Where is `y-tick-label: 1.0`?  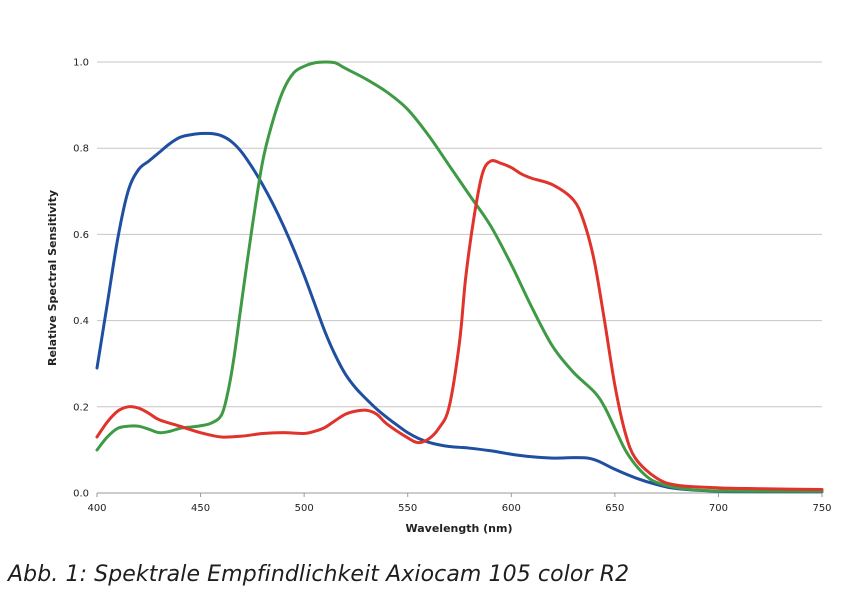 y-tick-label: 1.0 is located at coordinates (81, 63).